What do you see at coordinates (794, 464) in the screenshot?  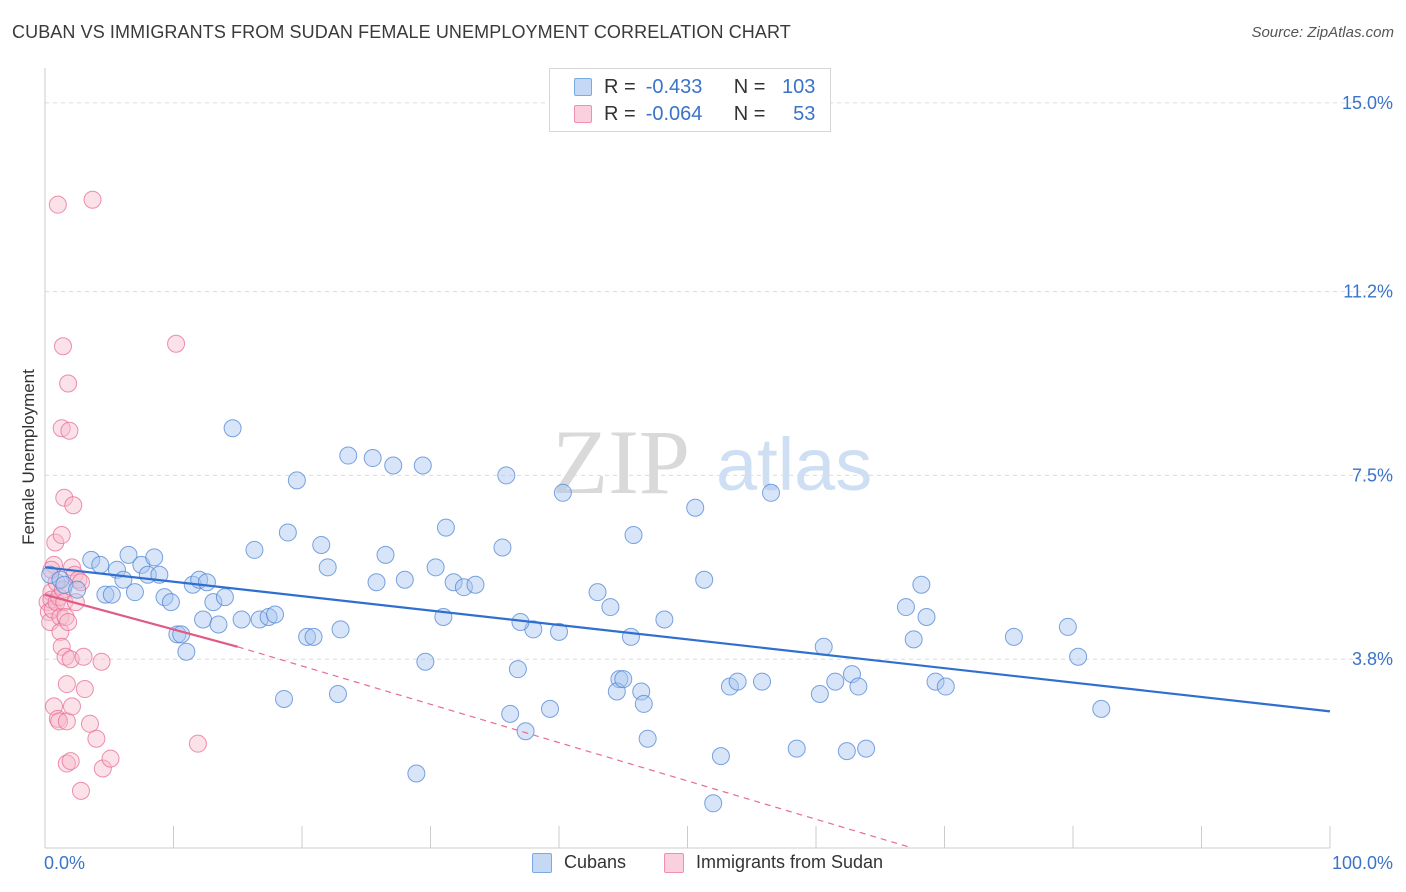 I see `watermark-atlas: atlas` at bounding box center [794, 464].